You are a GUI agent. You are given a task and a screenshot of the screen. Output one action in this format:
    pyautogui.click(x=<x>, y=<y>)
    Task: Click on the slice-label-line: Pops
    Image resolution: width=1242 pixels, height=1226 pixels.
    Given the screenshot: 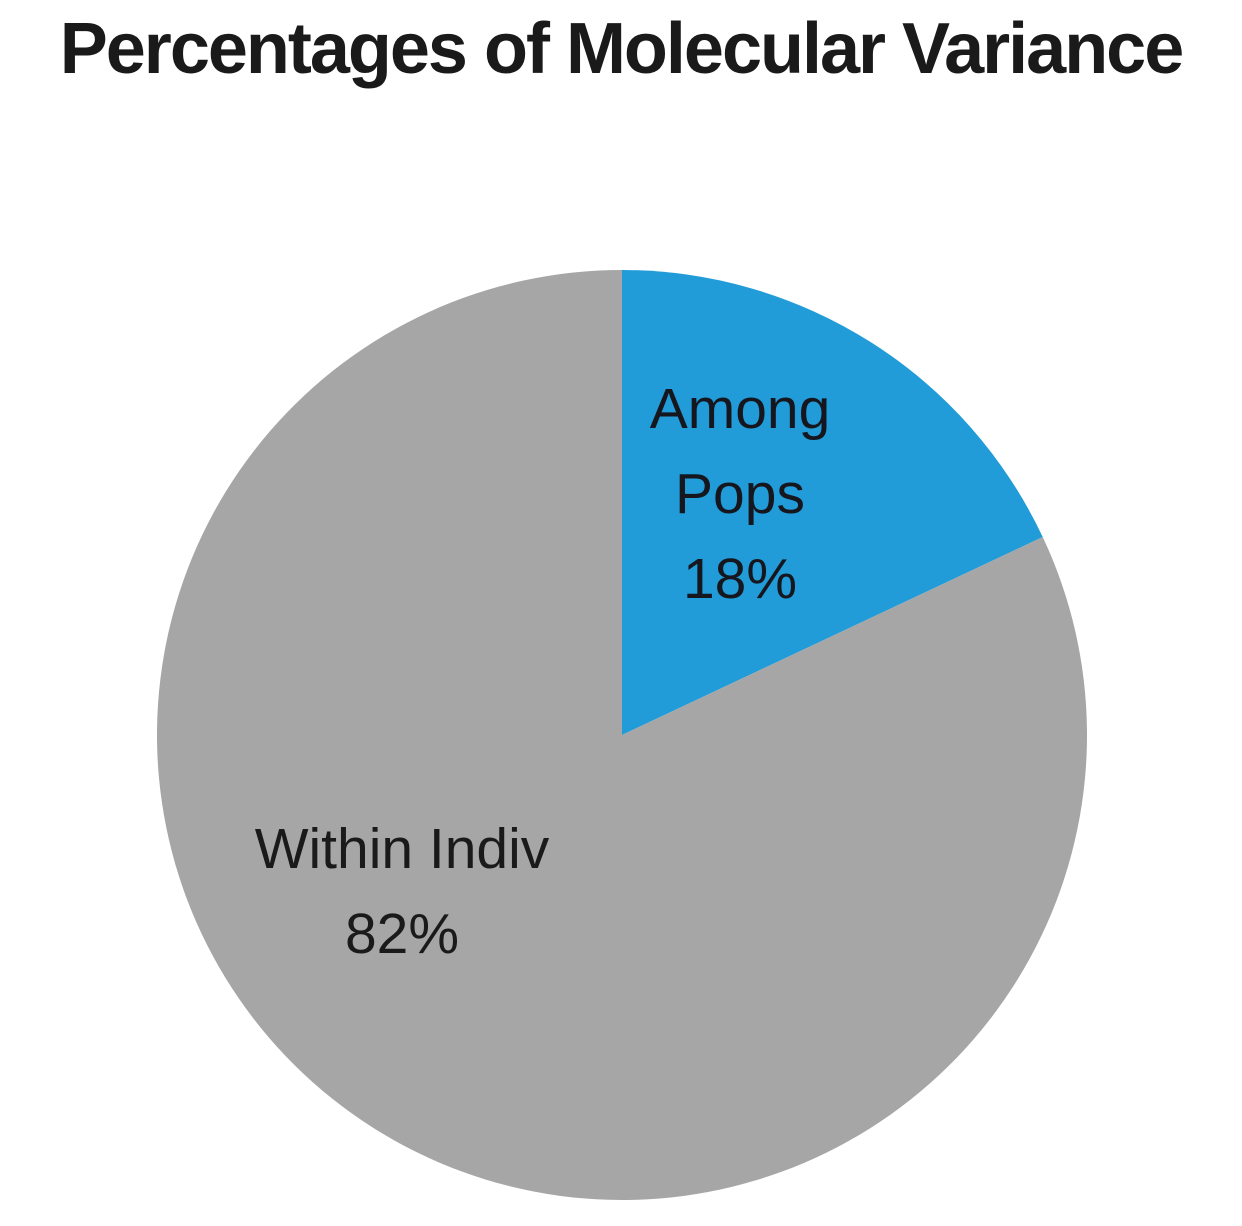 What is the action you would take?
    pyautogui.click(x=740, y=494)
    